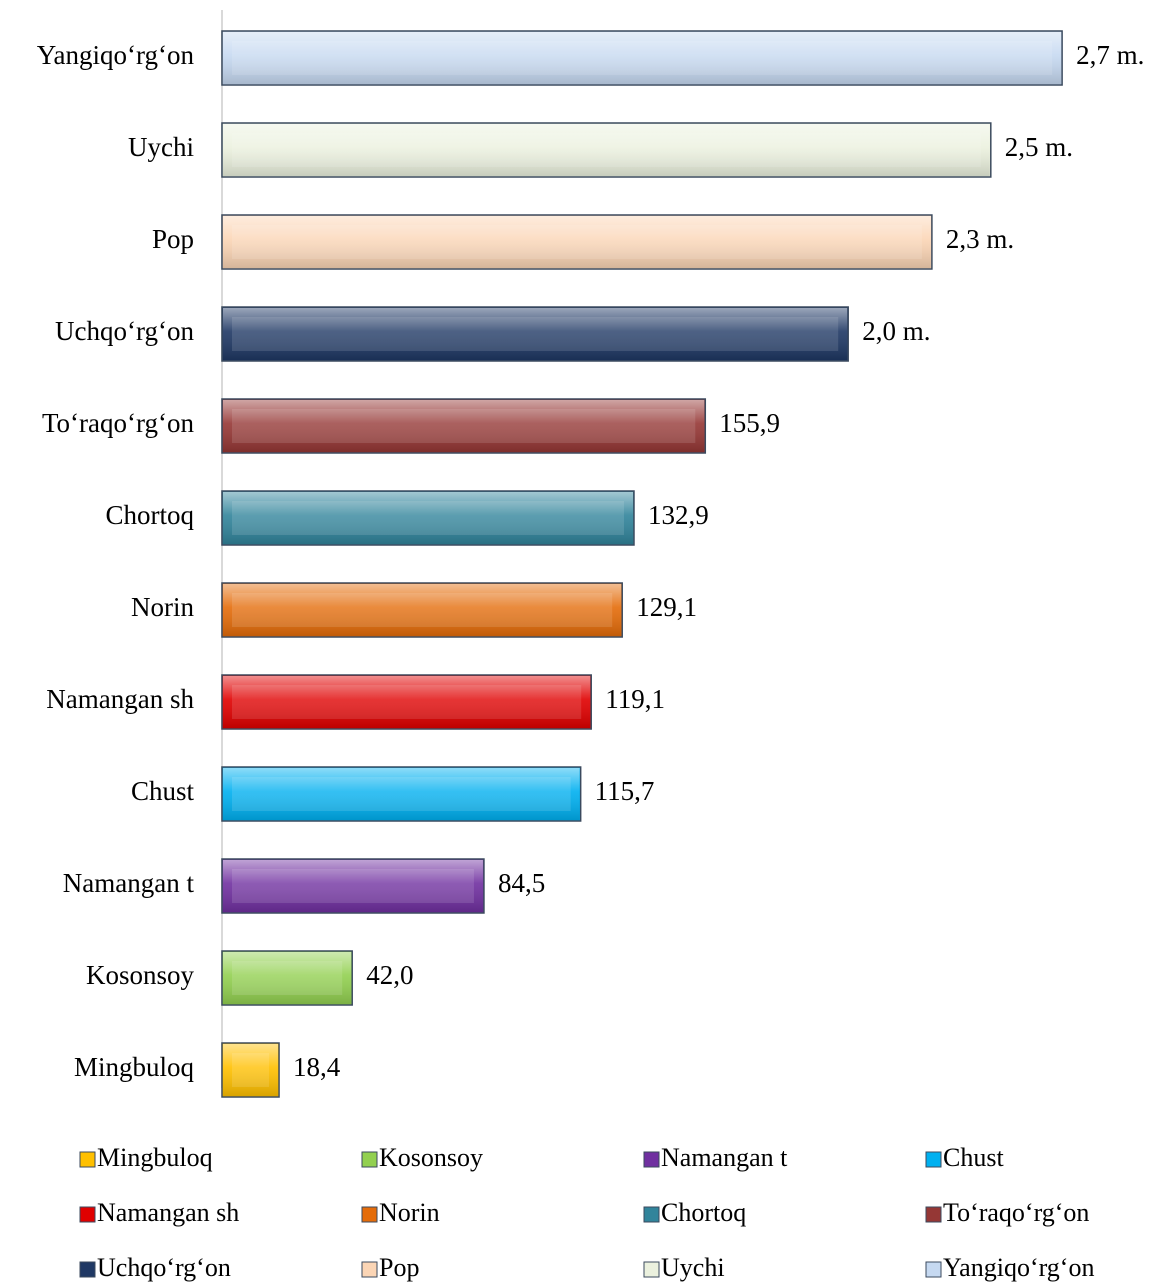 The height and width of the screenshot is (1284, 1160). What do you see at coordinates (1039, 147) in the screenshot?
I see `value-label: 2,5 m.` at bounding box center [1039, 147].